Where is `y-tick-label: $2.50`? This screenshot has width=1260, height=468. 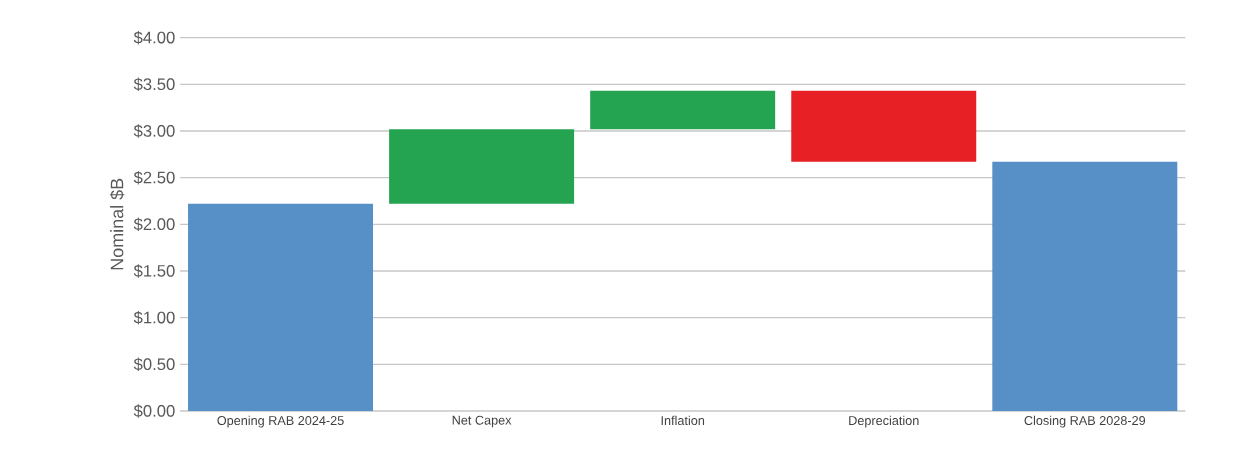 y-tick-label: $2.50 is located at coordinates (154, 177).